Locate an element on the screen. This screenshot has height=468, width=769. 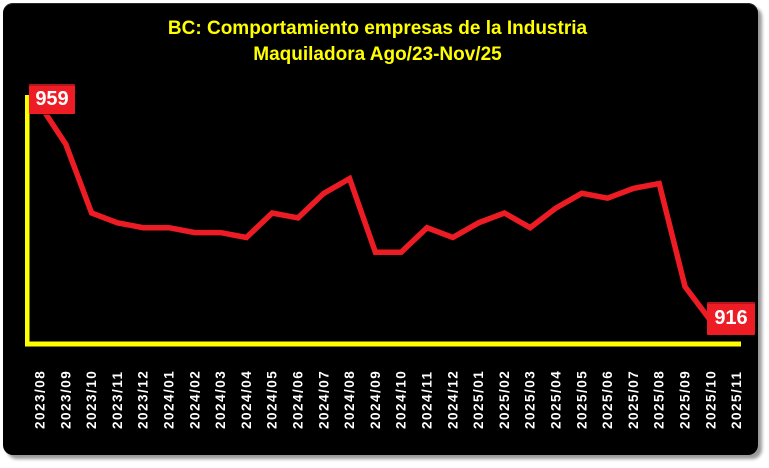
x-tick-label: 2024/08 is located at coordinates (349, 399).